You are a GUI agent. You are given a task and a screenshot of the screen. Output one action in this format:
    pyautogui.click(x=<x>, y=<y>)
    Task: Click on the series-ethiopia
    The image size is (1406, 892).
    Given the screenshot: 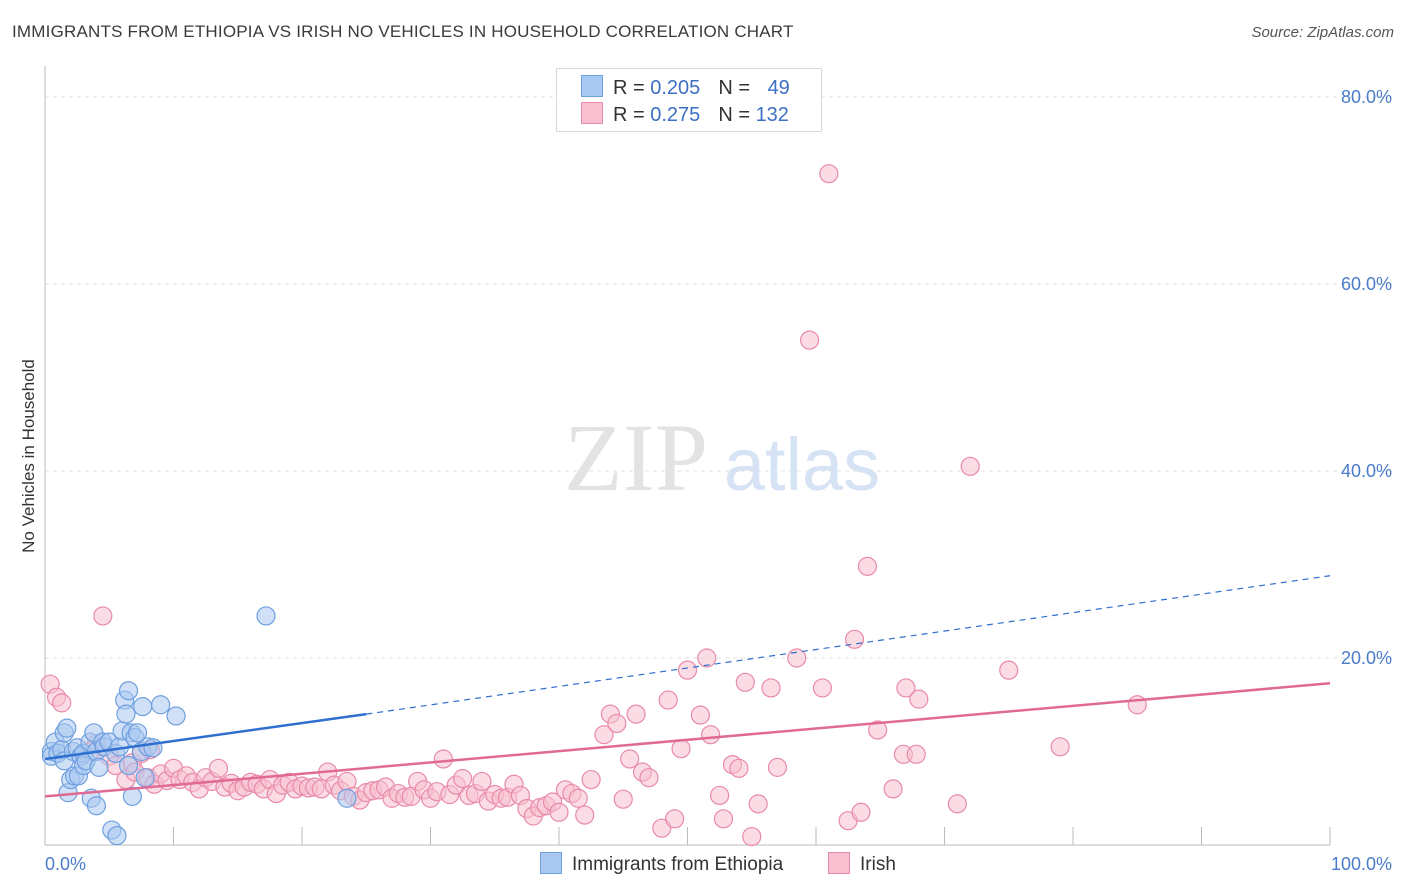 What is the action you would take?
    pyautogui.click(x=199, y=726)
    